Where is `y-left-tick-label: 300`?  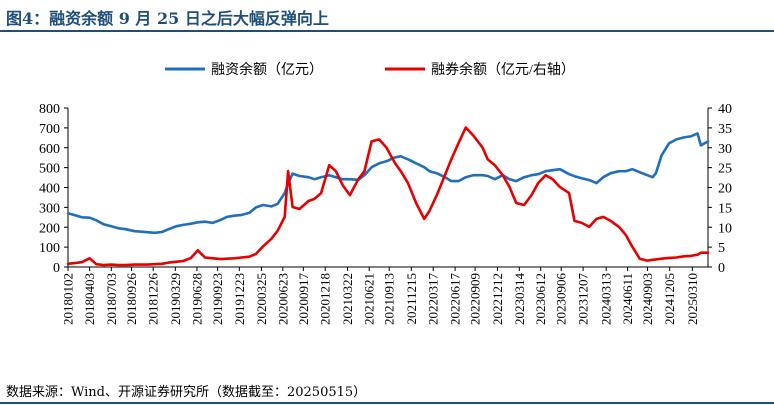 y-left-tick-label: 300 is located at coordinates (49, 208).